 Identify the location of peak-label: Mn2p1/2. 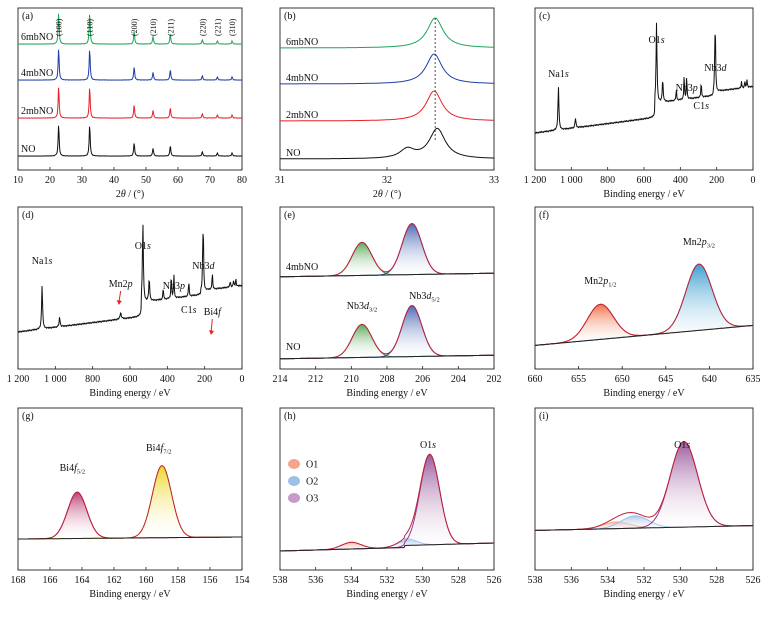
(600, 282).